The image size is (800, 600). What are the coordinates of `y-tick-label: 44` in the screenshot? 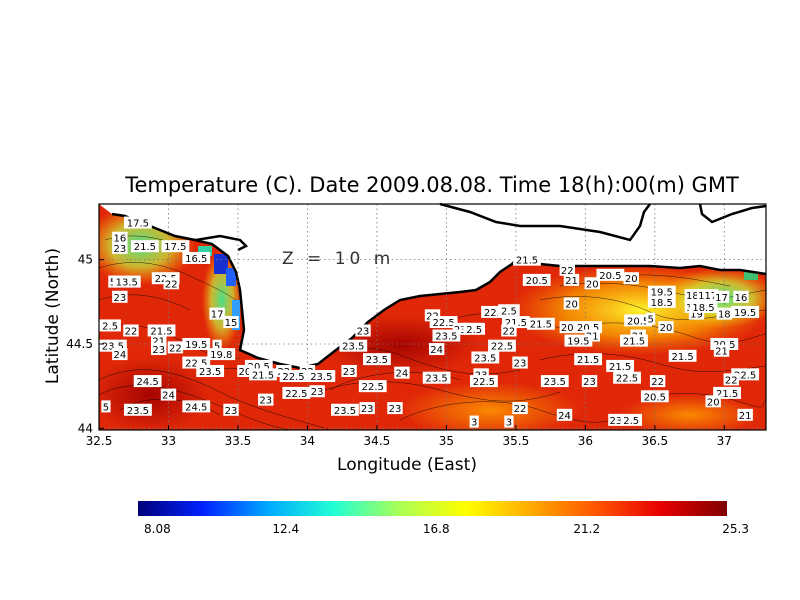 It's located at (85, 428).